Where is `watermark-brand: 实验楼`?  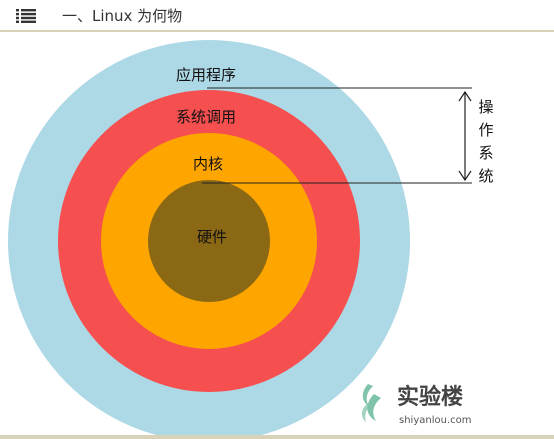 watermark-brand: 实验楼 is located at coordinates (430, 397).